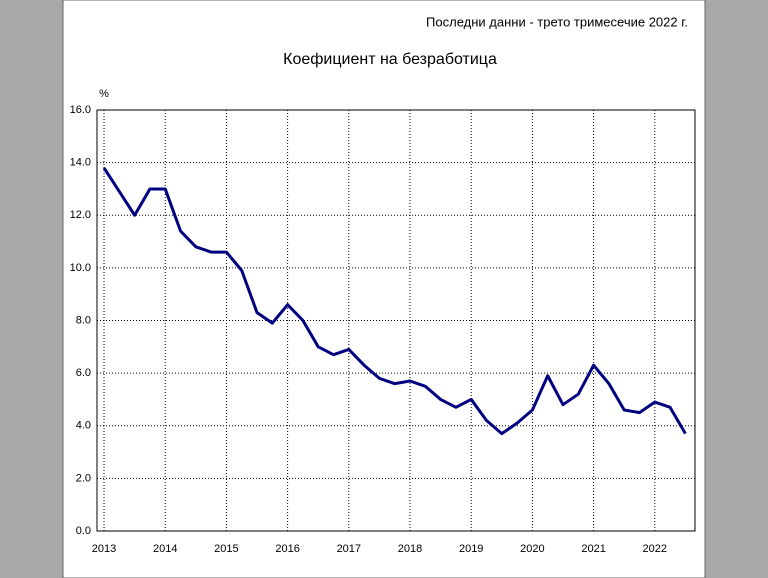 This screenshot has height=578, width=768. Describe the element at coordinates (532, 549) in the screenshot. I see `x-tick-label: 2020` at that location.